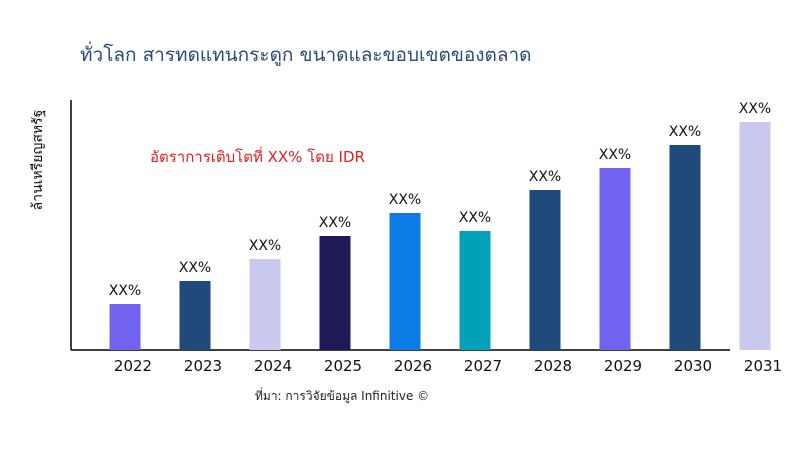  I want to click on bar-2025, so click(335, 293).